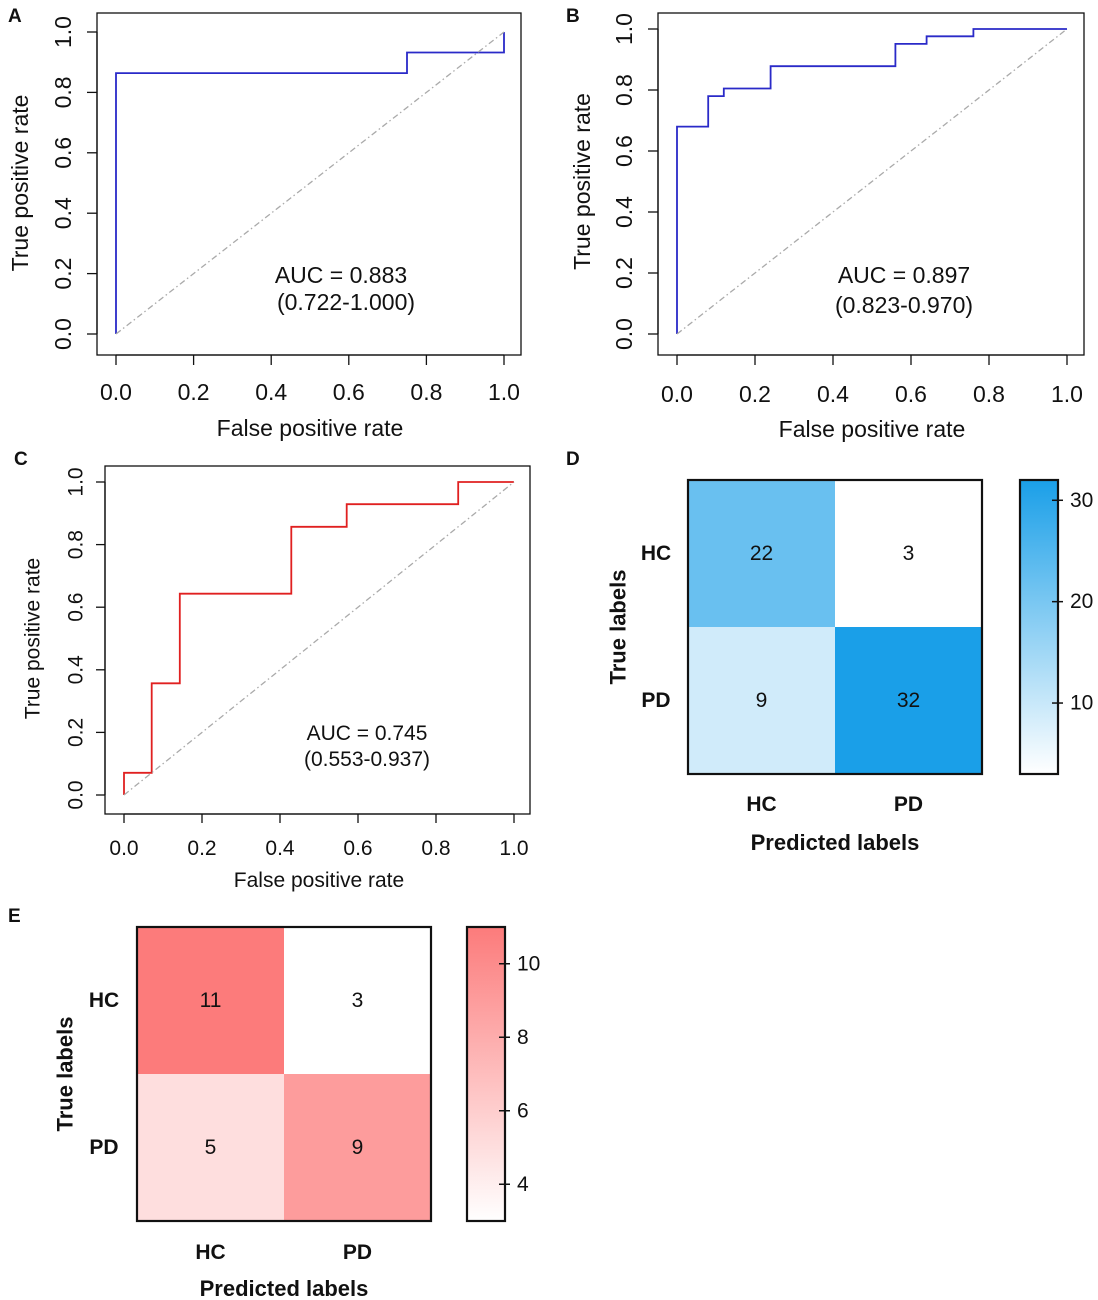 This screenshot has width=1098, height=1300. I want to click on x-tick-label-b: 1.0, so click(1067, 394).